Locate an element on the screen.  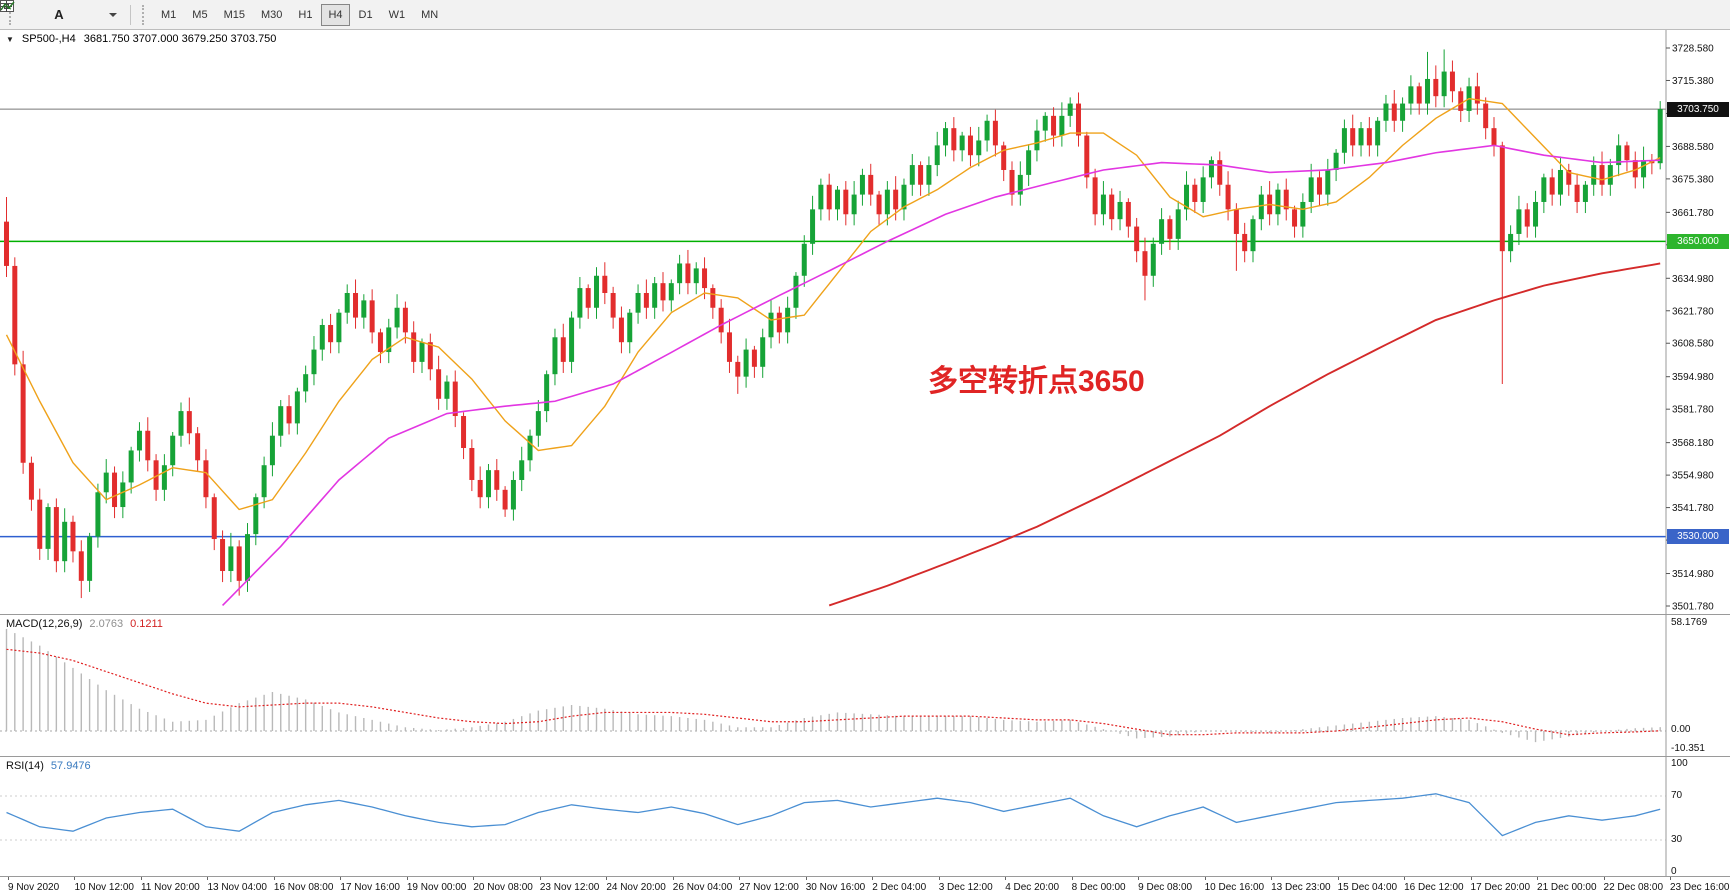
price-tick-label: 3581.780 is located at coordinates (1693, 410).